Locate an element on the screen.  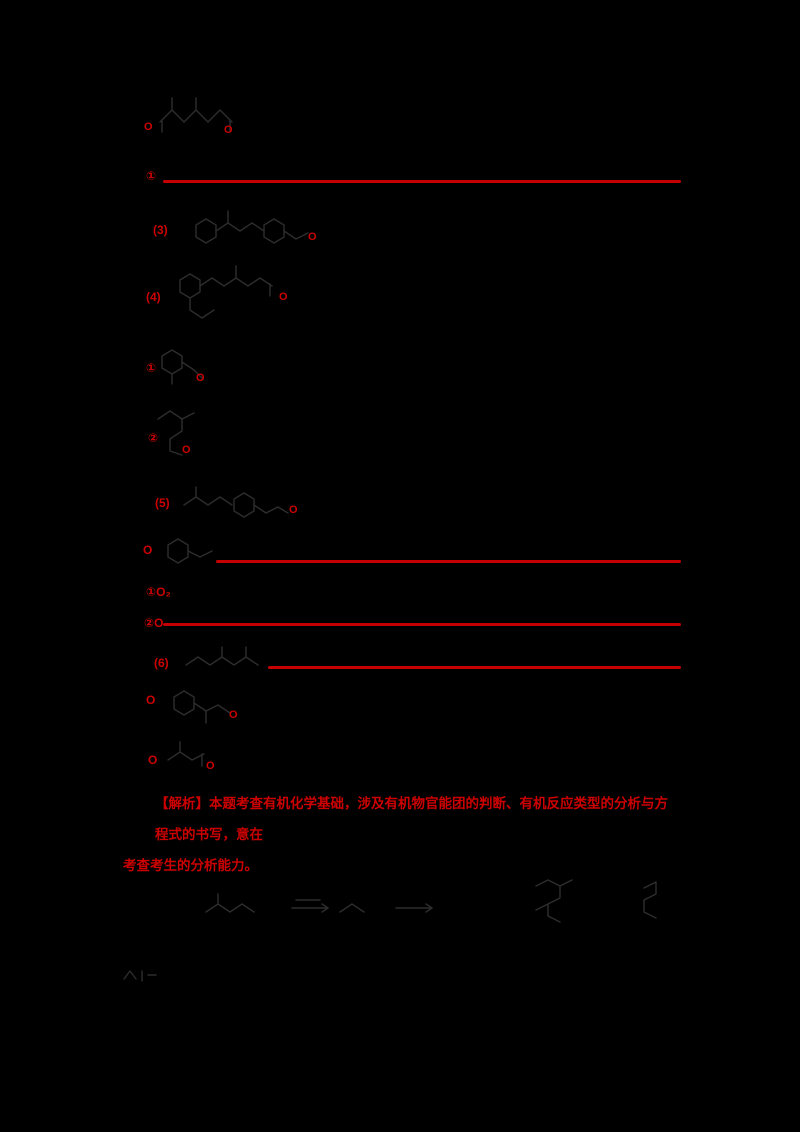
answer-label-8: O is located at coordinates (148, 550).